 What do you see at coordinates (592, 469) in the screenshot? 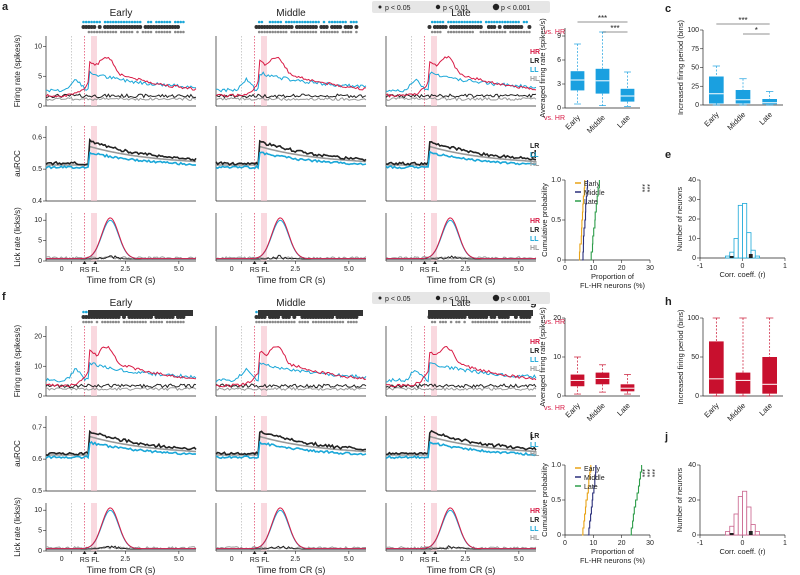
I see `legend-Early: Early` at bounding box center [592, 469].